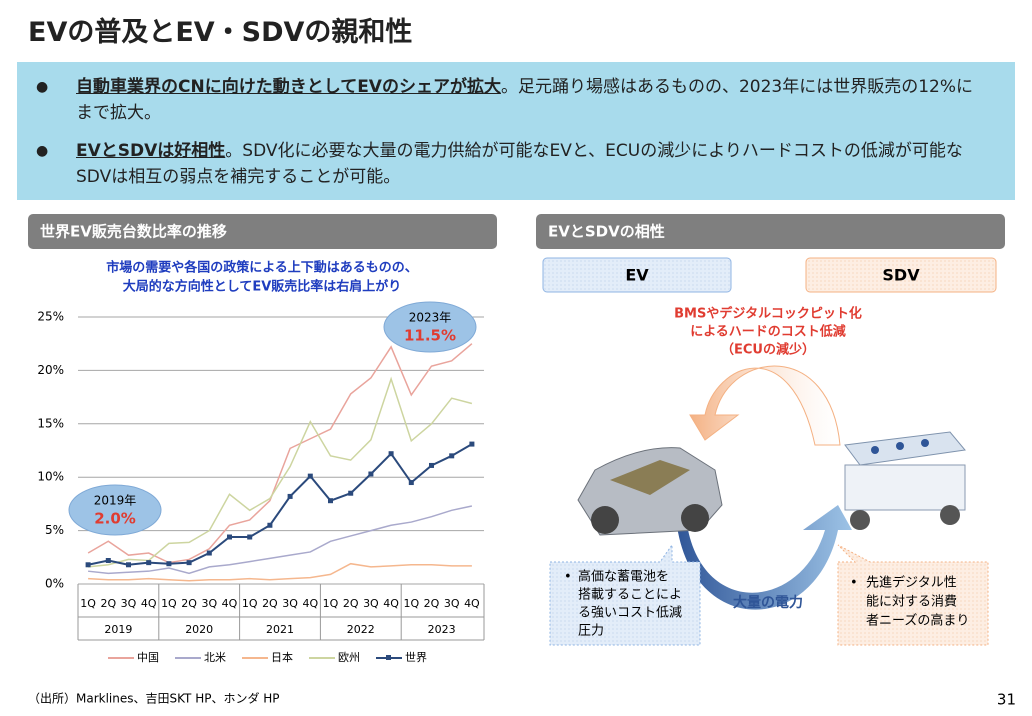  Describe the element at coordinates (54, 584) in the screenshot. I see `y-tick-label: 0%` at that location.